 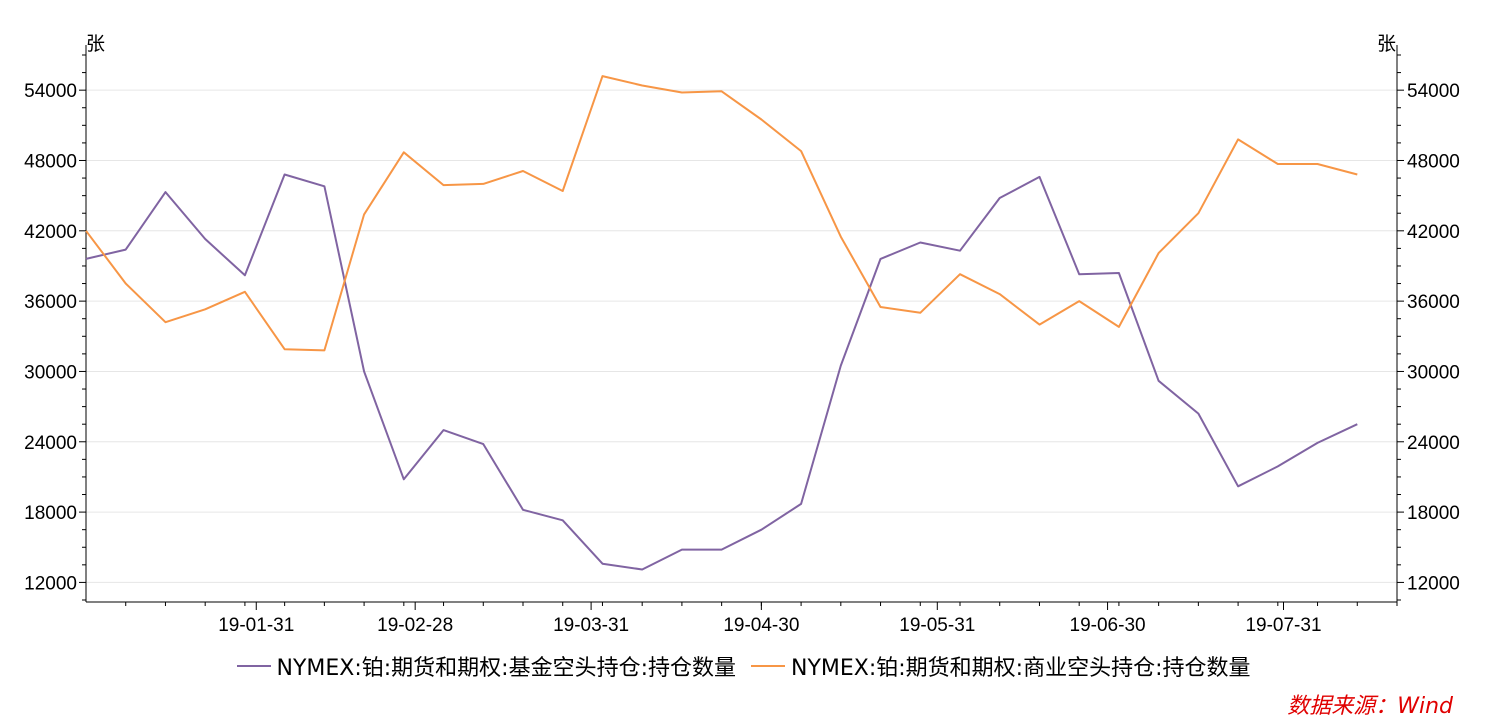 I want to click on left-y-tick-label: 30000, so click(x=50, y=372).